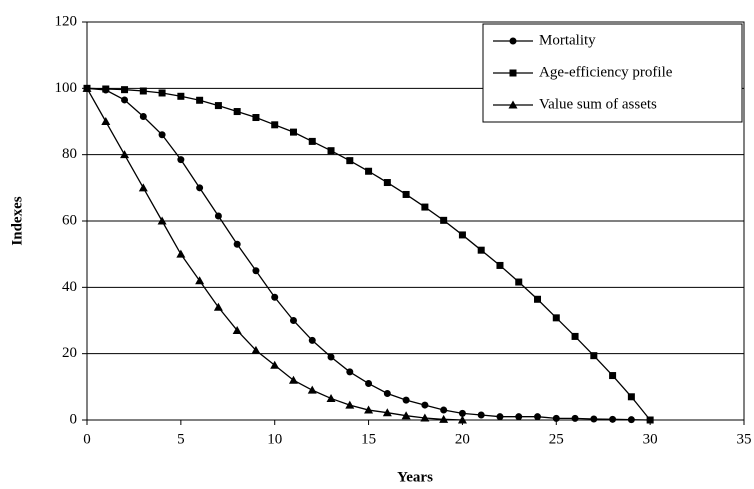 Image resolution: width=754 pixels, height=489 pixels. Describe the element at coordinates (66, 88) in the screenshot. I see `y-tick-label: 100` at that location.